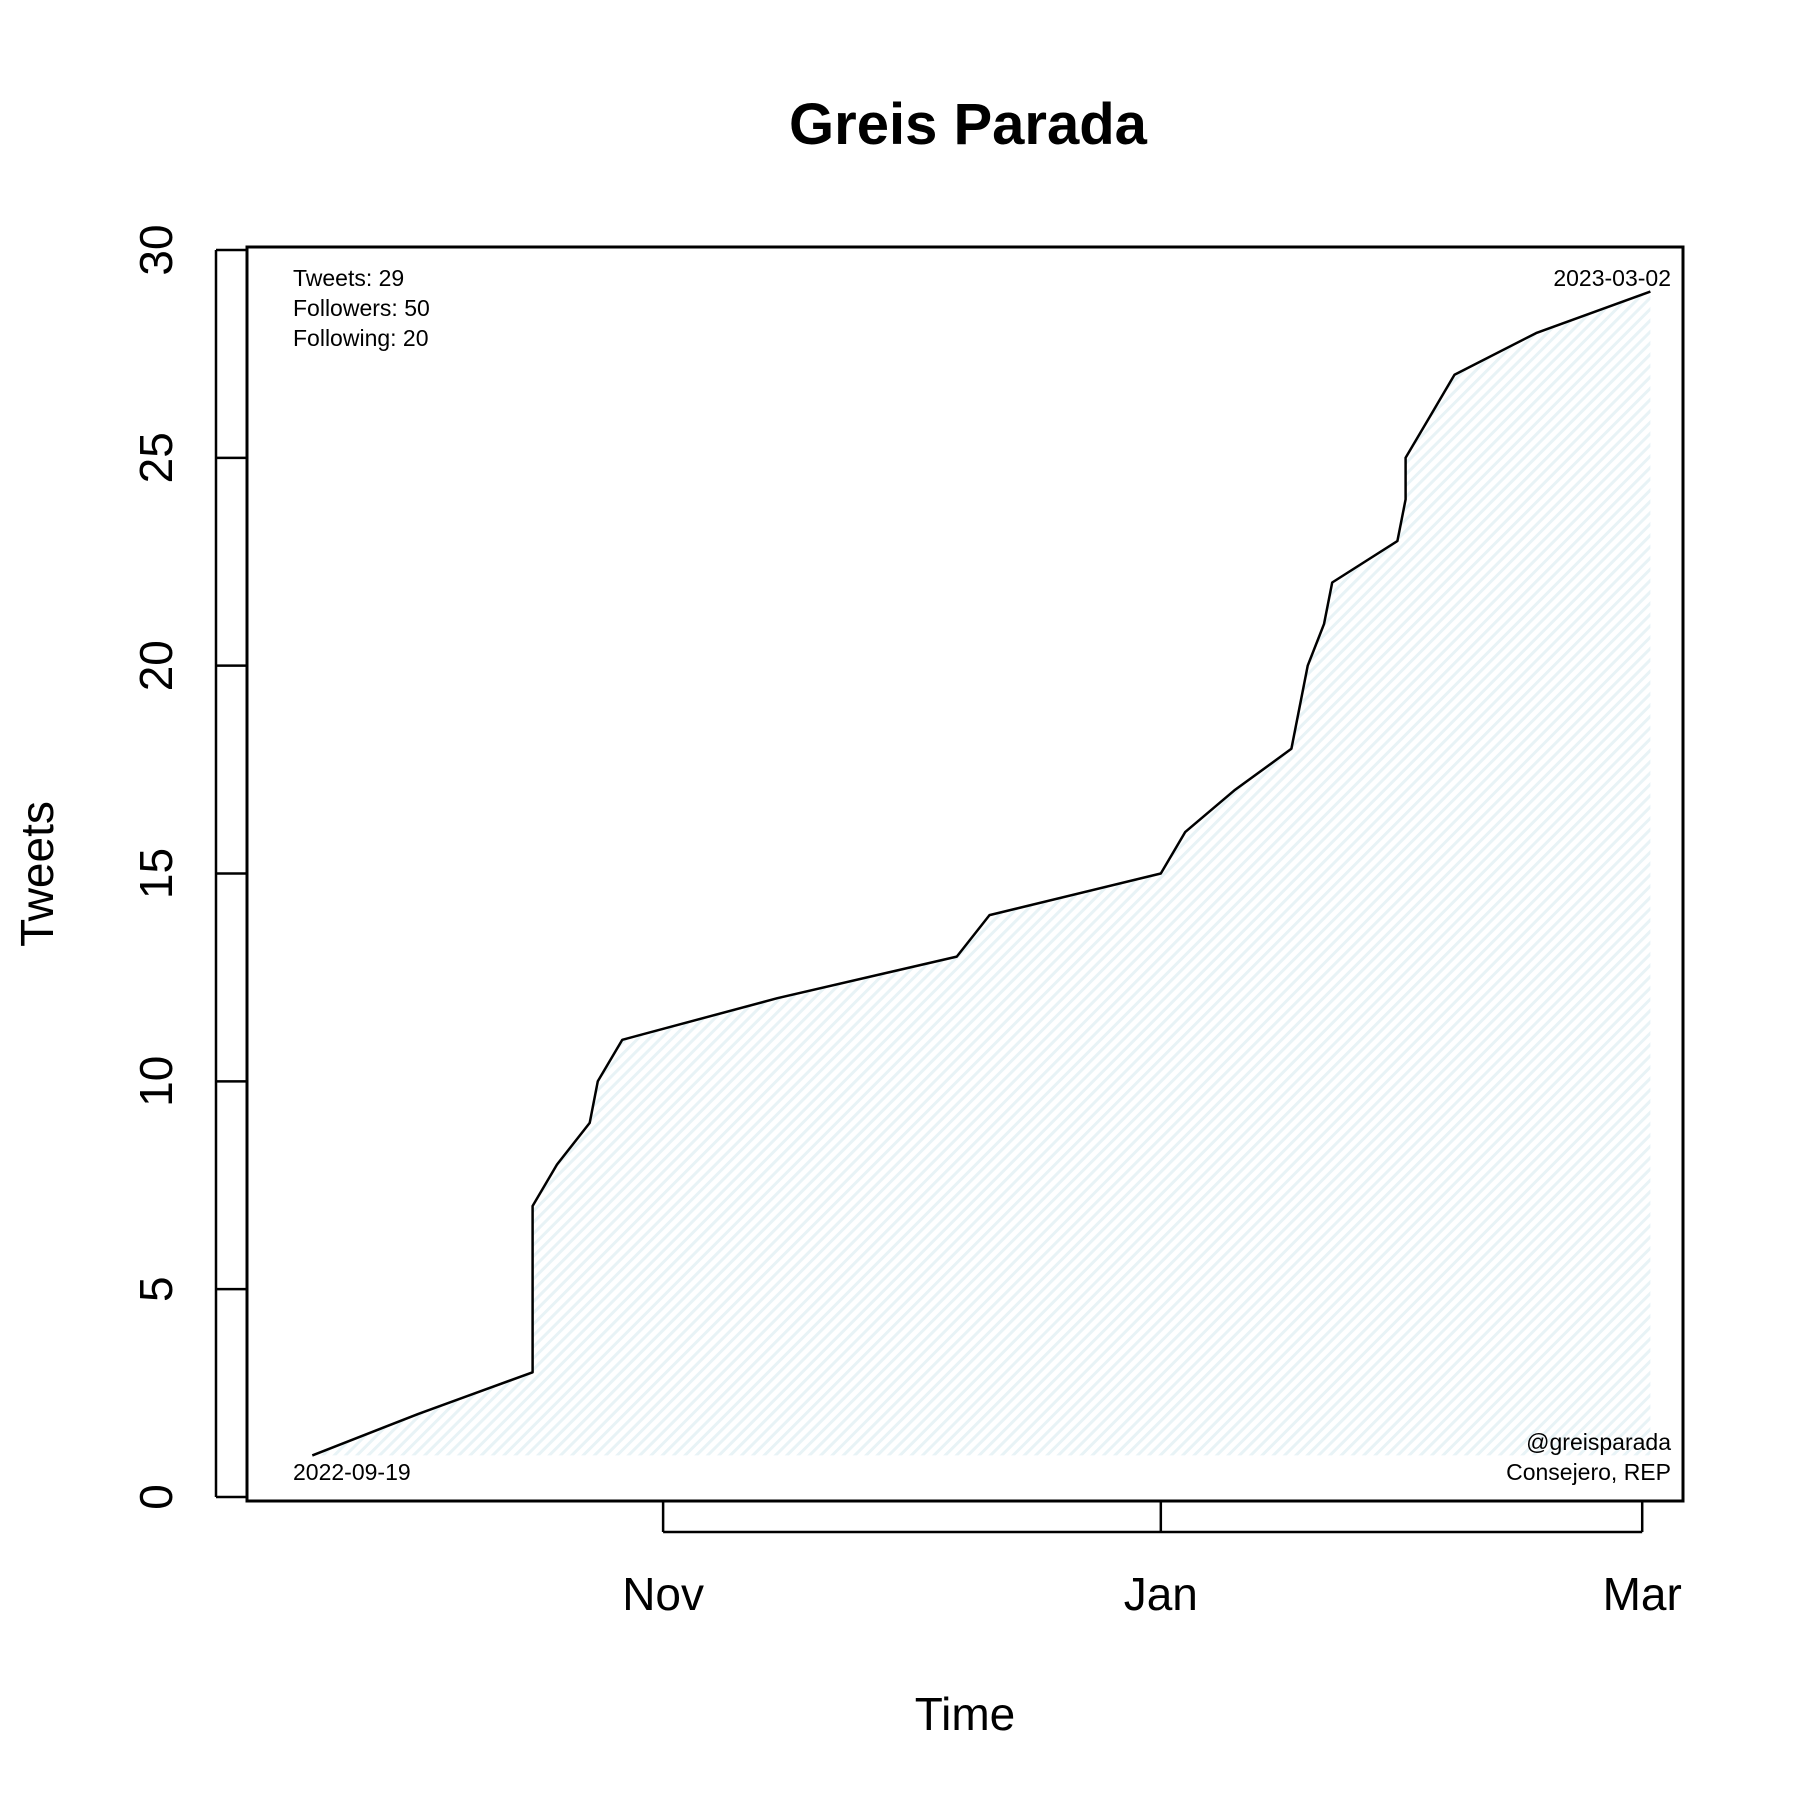 This screenshot has height=1800, width=1800. I want to click on y-tick-label: 20, so click(156, 665).